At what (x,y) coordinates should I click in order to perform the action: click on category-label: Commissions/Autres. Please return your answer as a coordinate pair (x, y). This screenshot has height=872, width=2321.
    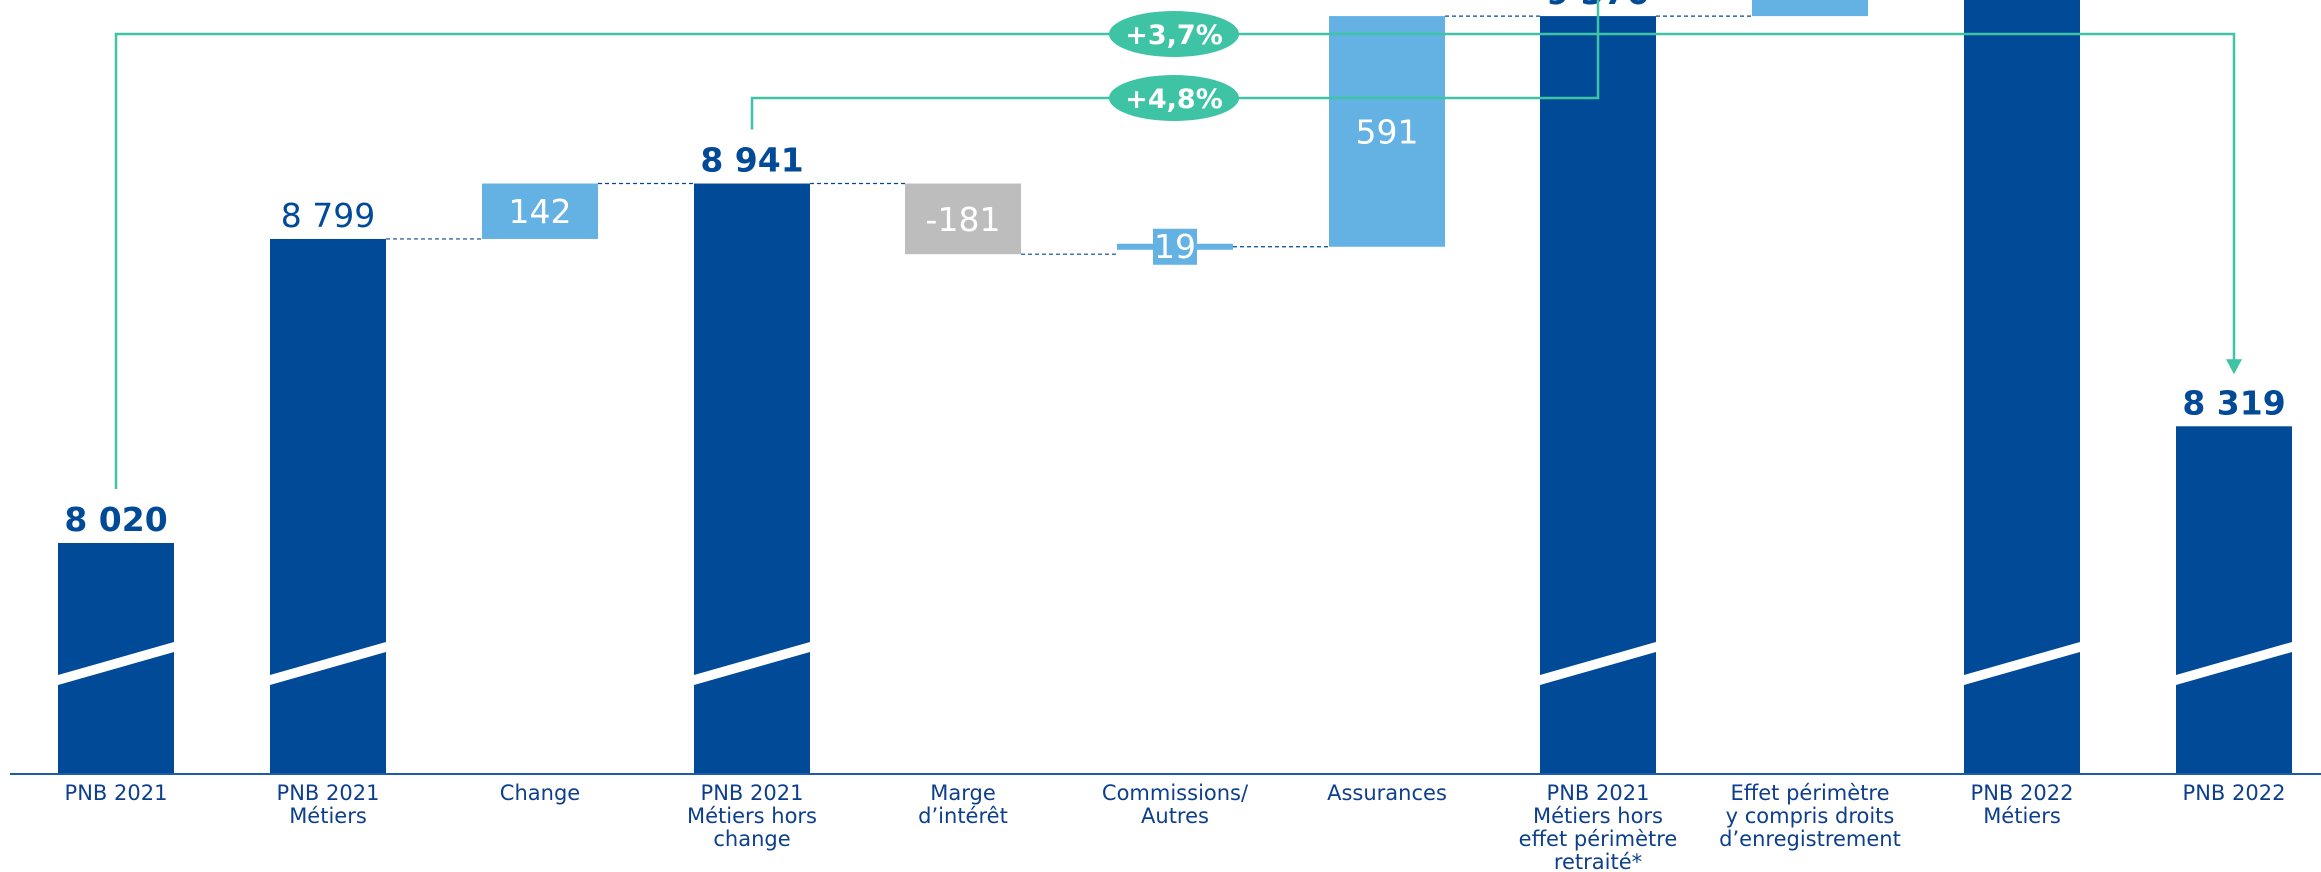
    Looking at the image, I should click on (1175, 804).